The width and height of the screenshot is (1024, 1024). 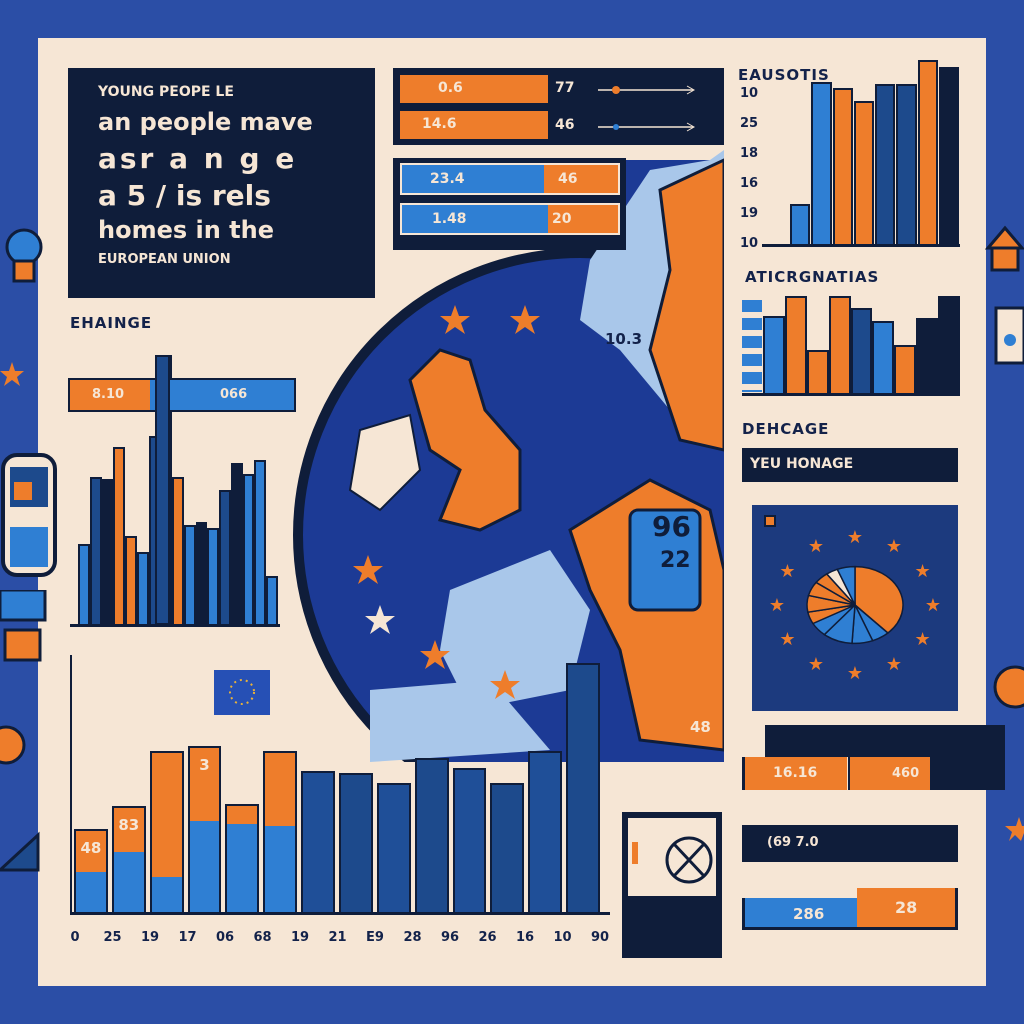 What do you see at coordinates (565, 88) in the screenshot?
I see `stat-value: 77` at bounding box center [565, 88].